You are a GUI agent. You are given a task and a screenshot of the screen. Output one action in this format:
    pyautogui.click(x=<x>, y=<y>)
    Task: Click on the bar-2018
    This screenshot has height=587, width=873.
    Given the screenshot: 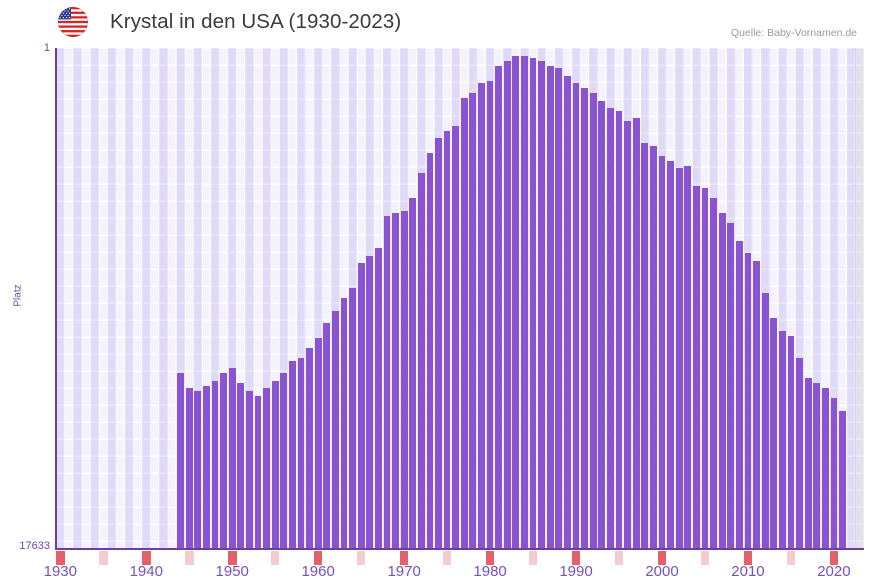 What is the action you would take?
    pyautogui.click(x=817, y=465)
    